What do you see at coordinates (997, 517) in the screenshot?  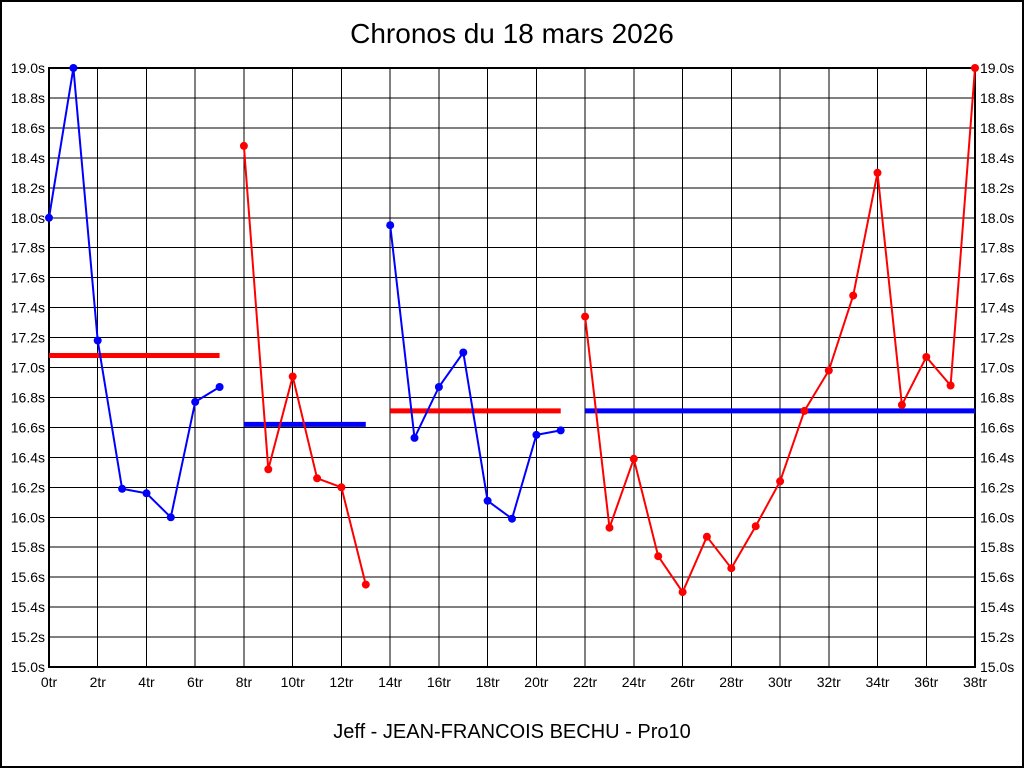 I see `y-tick-label: 16.0s` at bounding box center [997, 517].